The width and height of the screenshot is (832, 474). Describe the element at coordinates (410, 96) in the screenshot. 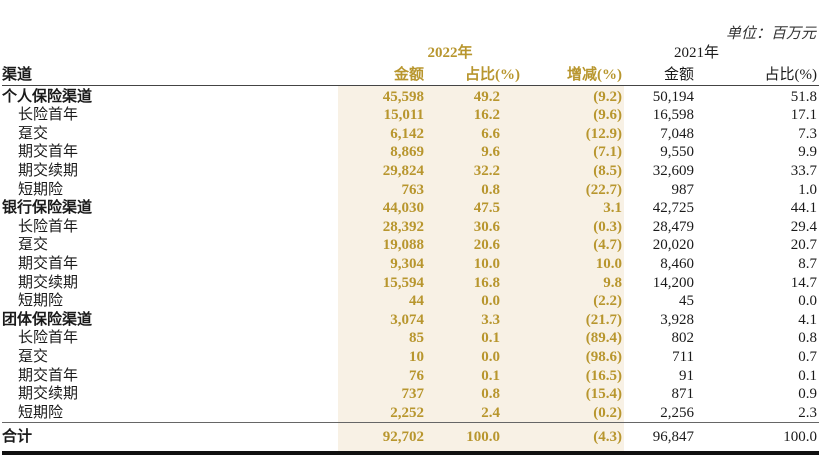

I see `table-row: 个人保险渠道 45,598 49.2 (9.2) 50,194 51.8` at that location.